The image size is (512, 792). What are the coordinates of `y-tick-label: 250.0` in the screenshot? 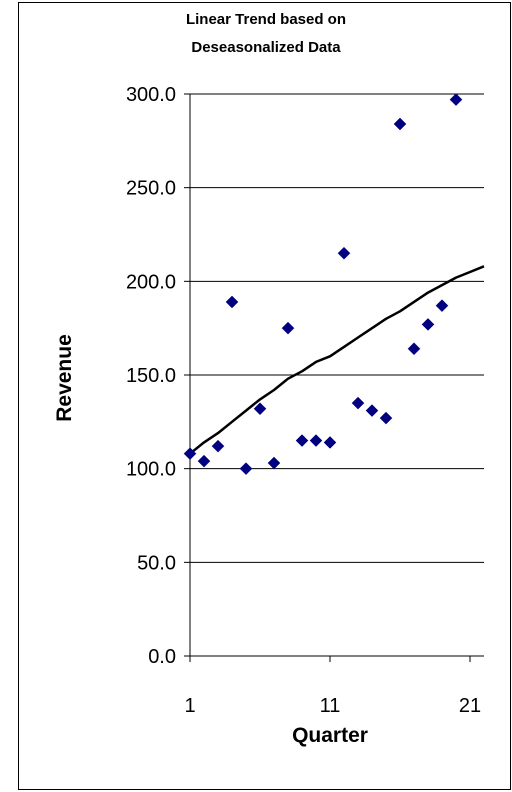 It's located at (151, 189).